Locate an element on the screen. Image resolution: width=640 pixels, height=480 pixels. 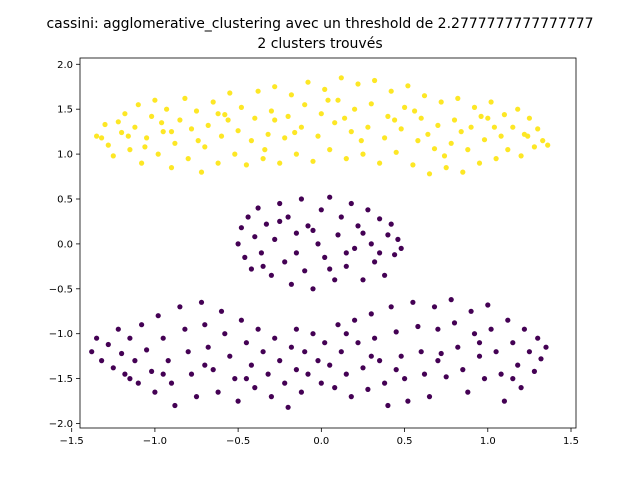
y-tick-label: 1.0 is located at coordinates (65, 155).